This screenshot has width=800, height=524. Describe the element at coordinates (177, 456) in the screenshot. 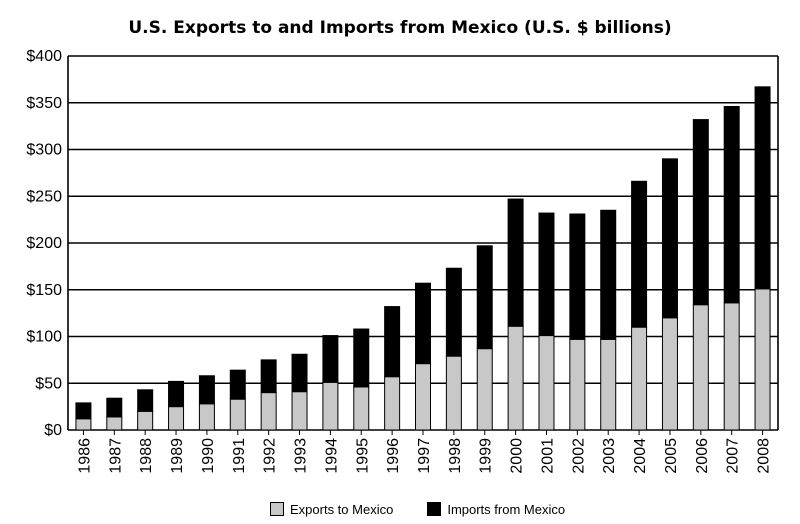

I see `x-tick-label: 1989` at that location.